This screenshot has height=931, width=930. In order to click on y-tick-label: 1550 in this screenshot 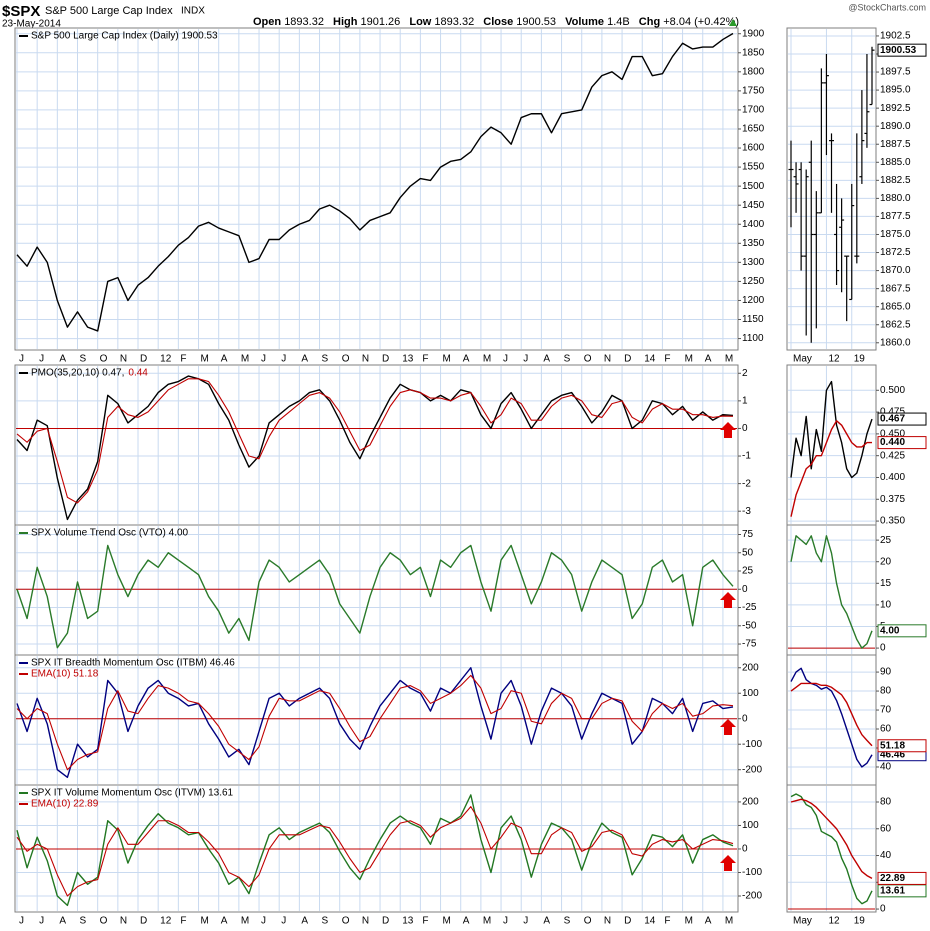, I will do `click(753, 167)`.